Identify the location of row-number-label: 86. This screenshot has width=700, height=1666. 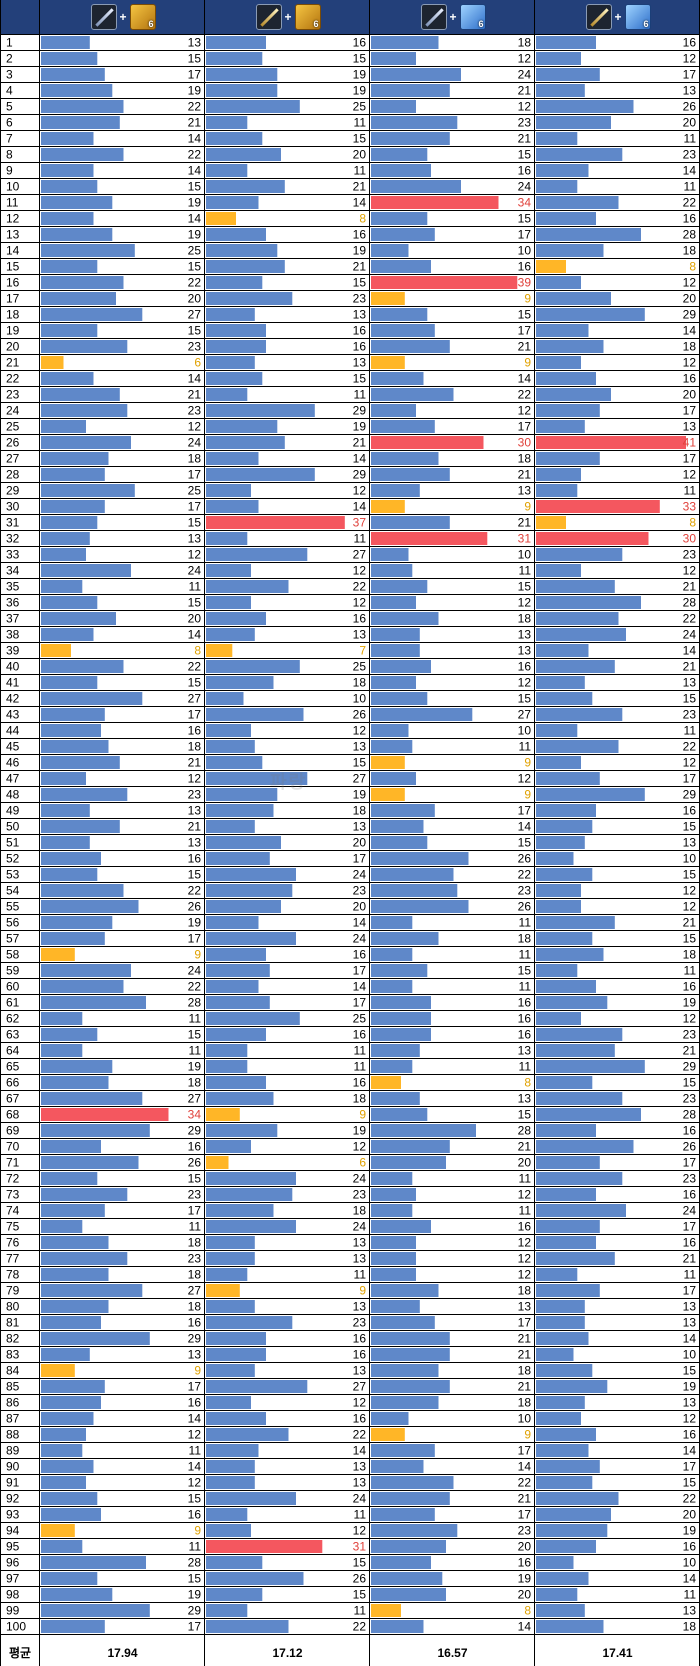
(13, 1403).